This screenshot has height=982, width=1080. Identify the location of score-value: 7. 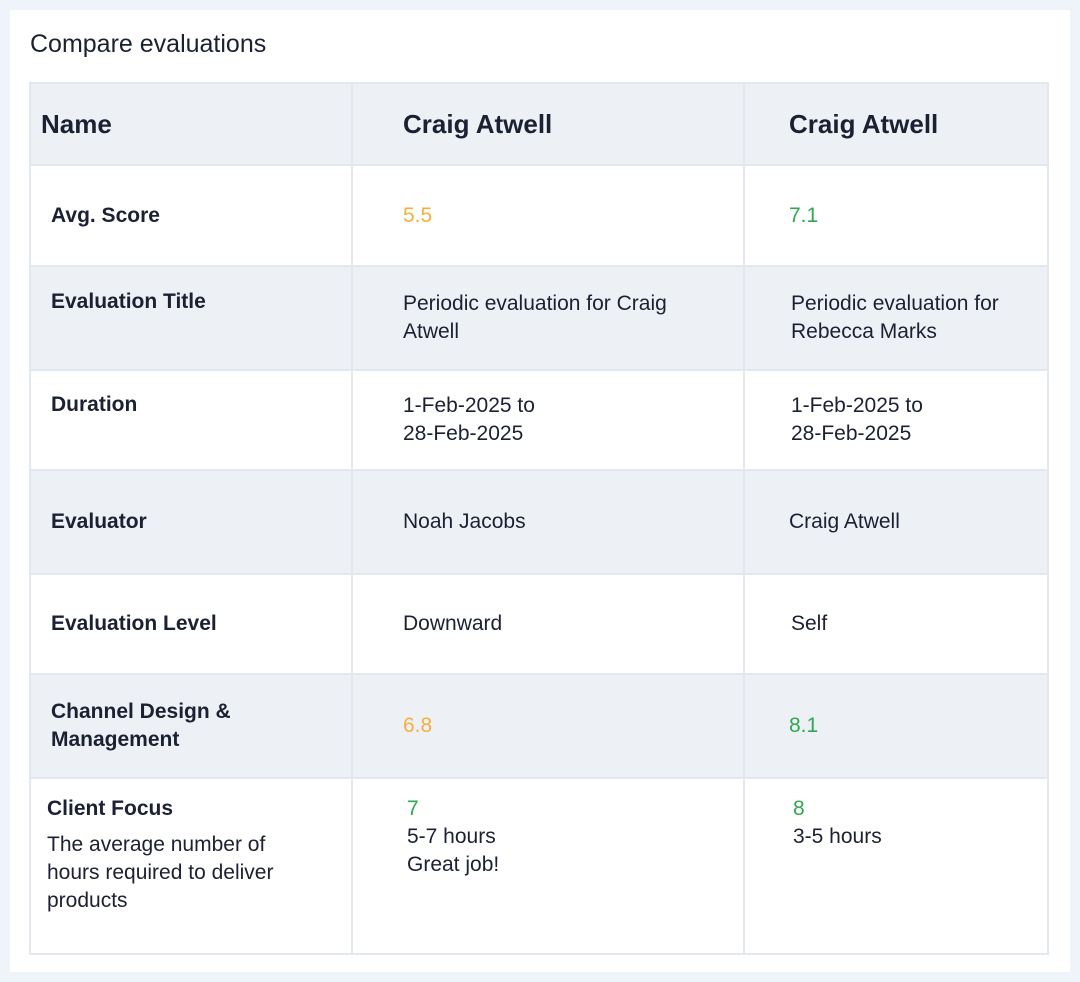
(413, 808).